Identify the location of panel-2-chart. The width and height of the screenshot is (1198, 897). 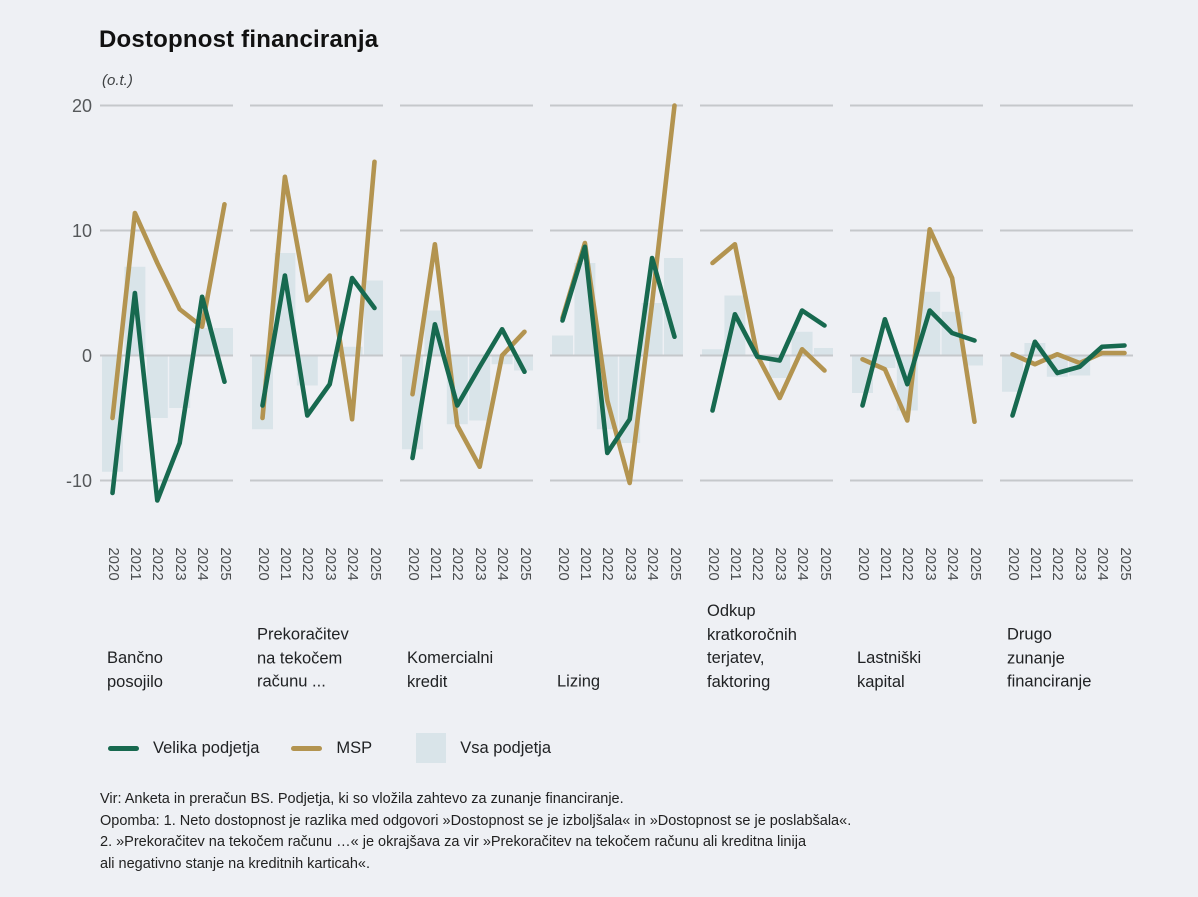
(316, 293).